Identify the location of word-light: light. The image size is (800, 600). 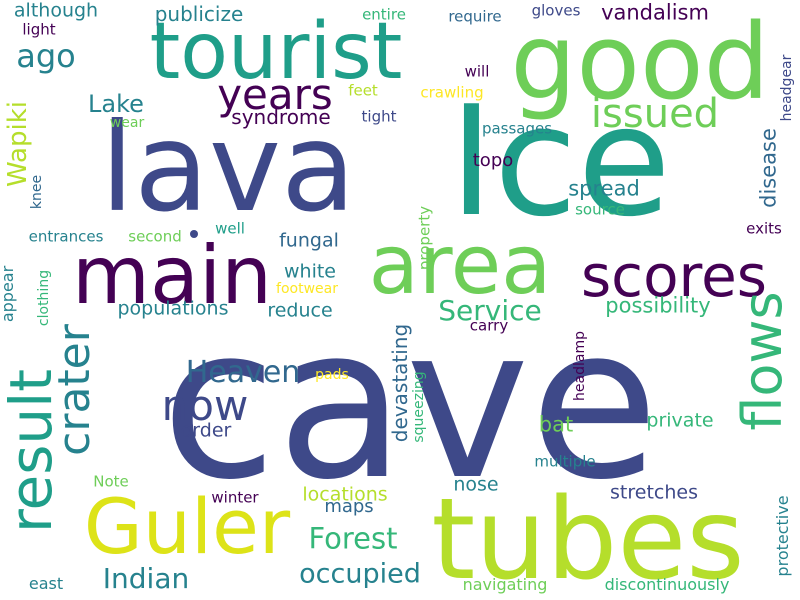
(39, 29).